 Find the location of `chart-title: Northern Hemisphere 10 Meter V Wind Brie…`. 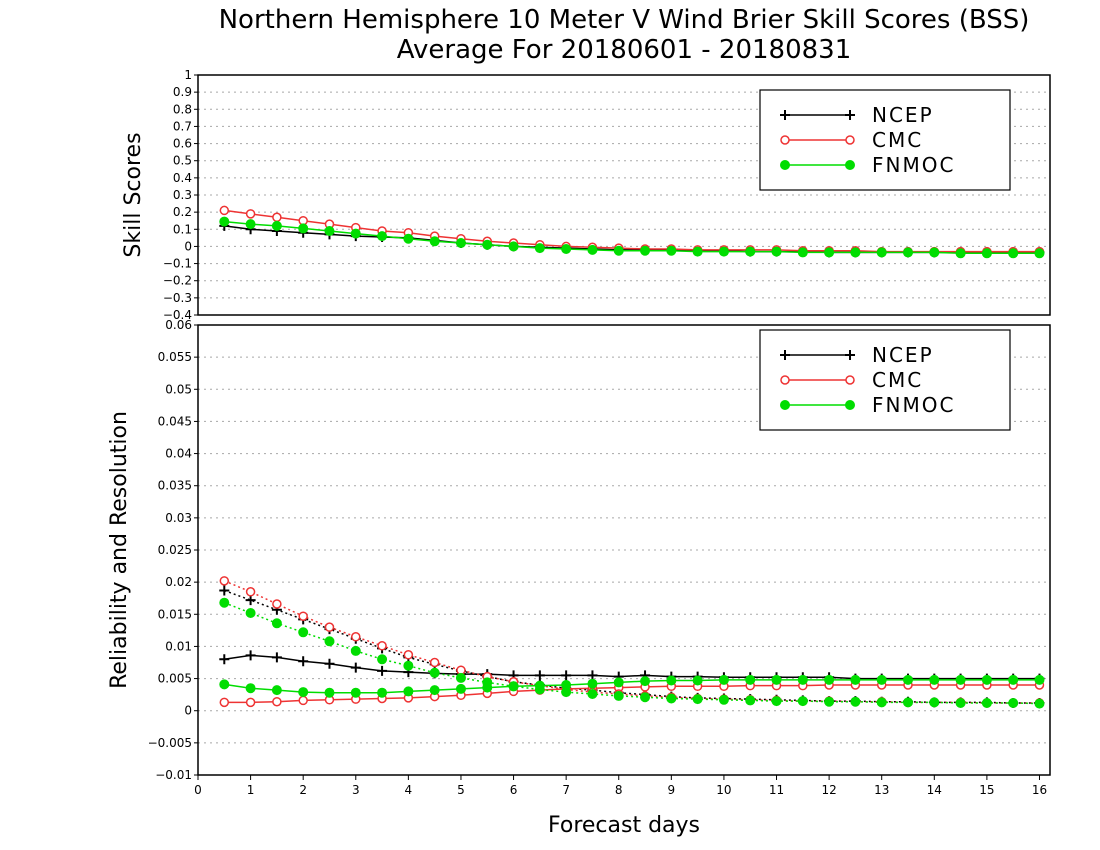

chart-title: Northern Hemisphere 10 Meter V Wind Brie… is located at coordinates (624, 20).